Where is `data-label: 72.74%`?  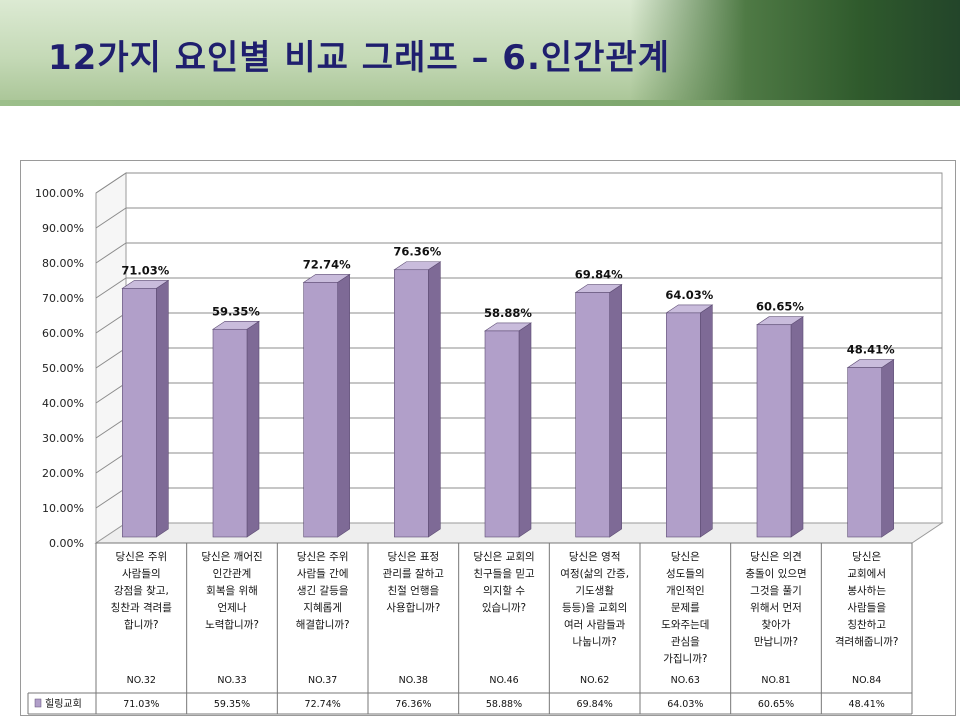
data-label: 72.74% is located at coordinates (327, 264).